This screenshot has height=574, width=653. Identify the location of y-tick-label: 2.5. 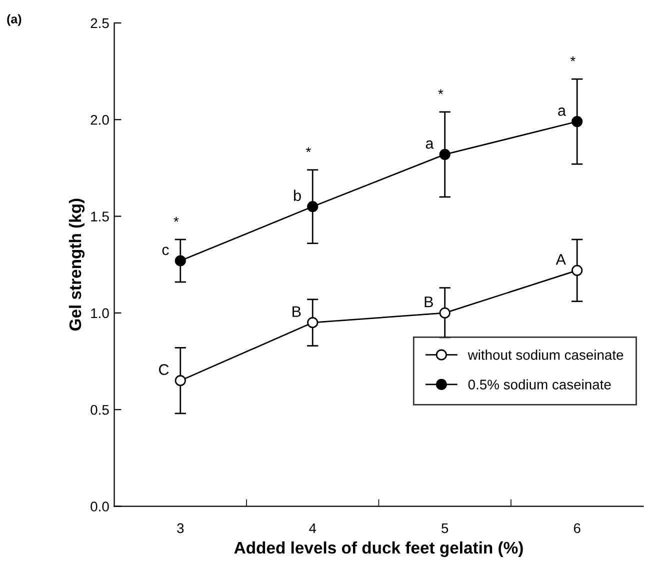
(99, 23).